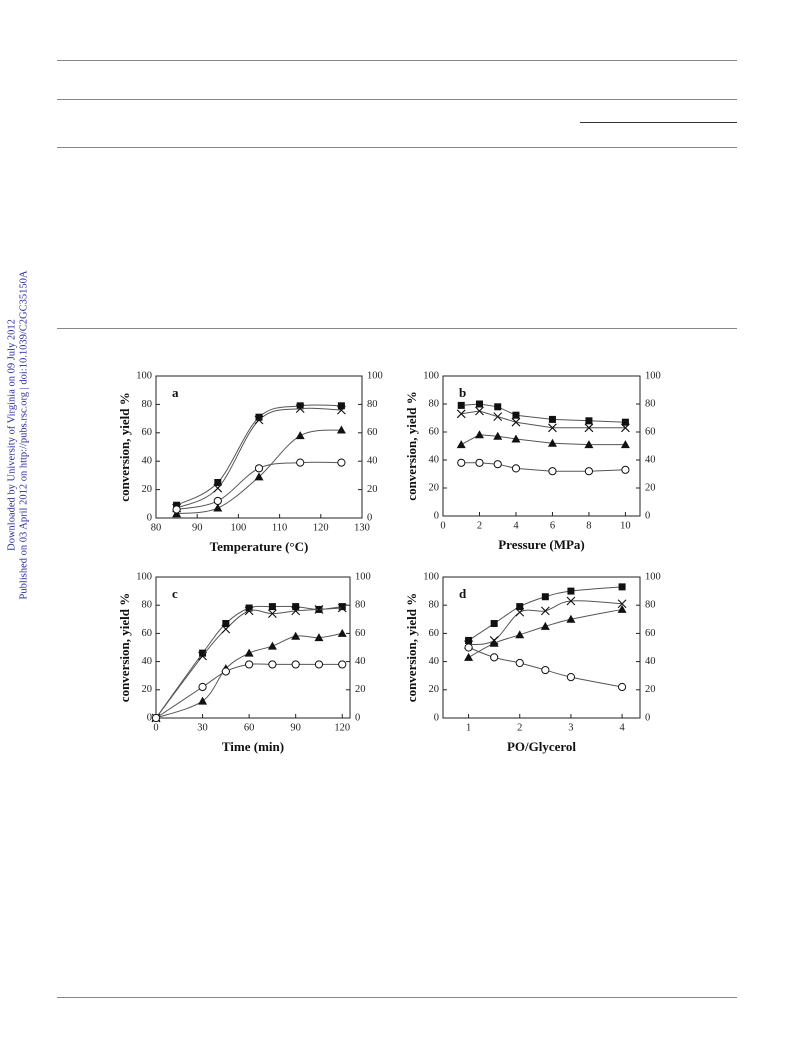 The image size is (793, 1039). Describe the element at coordinates (175, 392) in the screenshot. I see `panel-letter: a` at that location.